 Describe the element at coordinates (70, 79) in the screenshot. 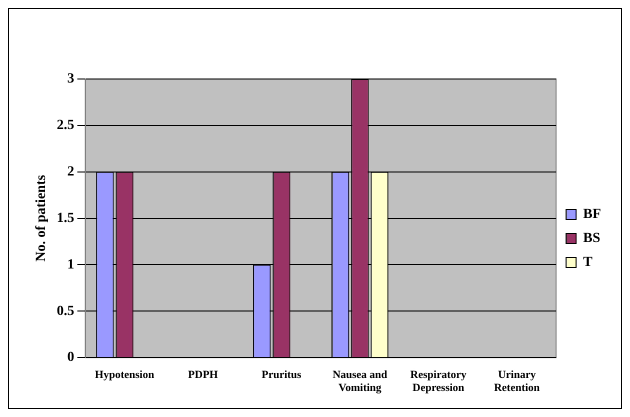

I see `y-tick-label: 3` at that location.